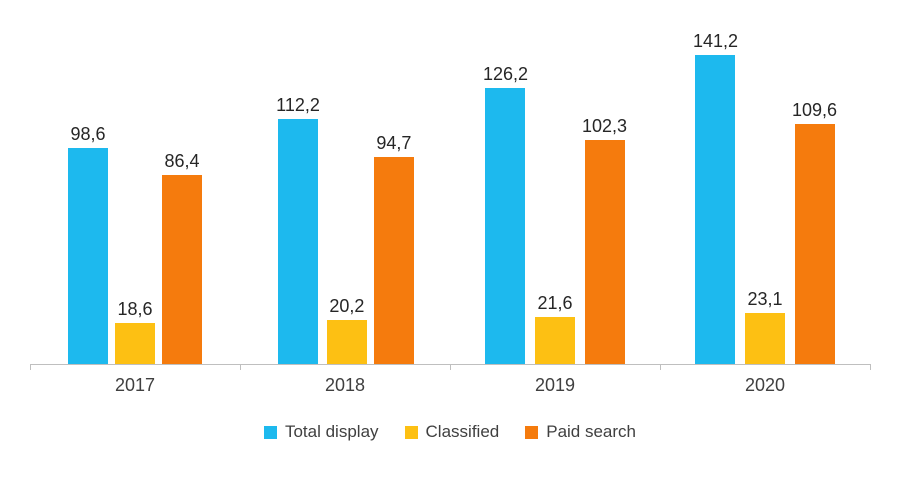 The image size is (900, 480). Describe the element at coordinates (814, 244) in the screenshot. I see `bar-paid-search-2020` at that location.